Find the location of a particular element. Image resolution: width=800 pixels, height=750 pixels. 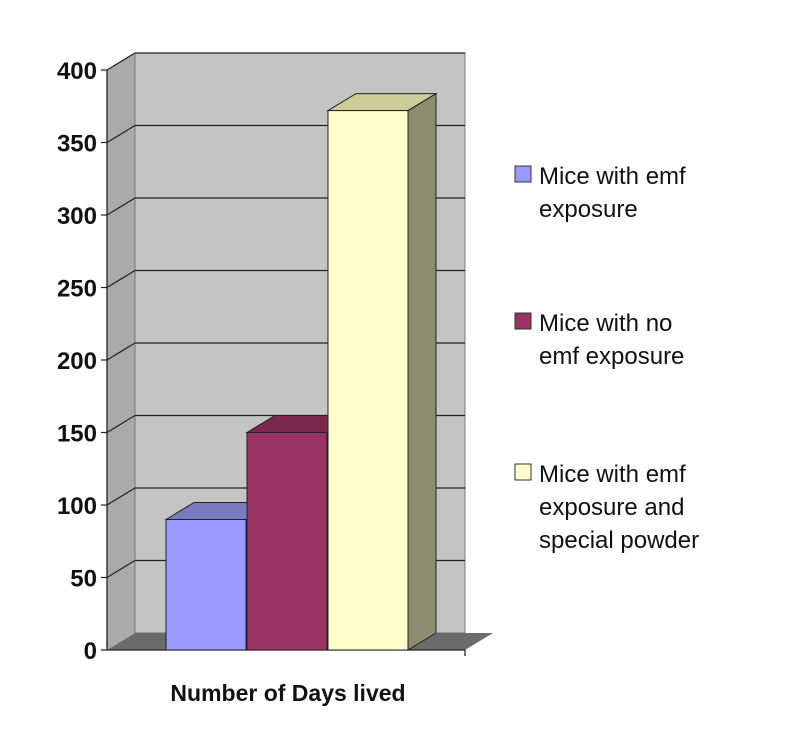

legend-item-3: Mice with emf exposure and special powder is located at coordinates (606, 507).